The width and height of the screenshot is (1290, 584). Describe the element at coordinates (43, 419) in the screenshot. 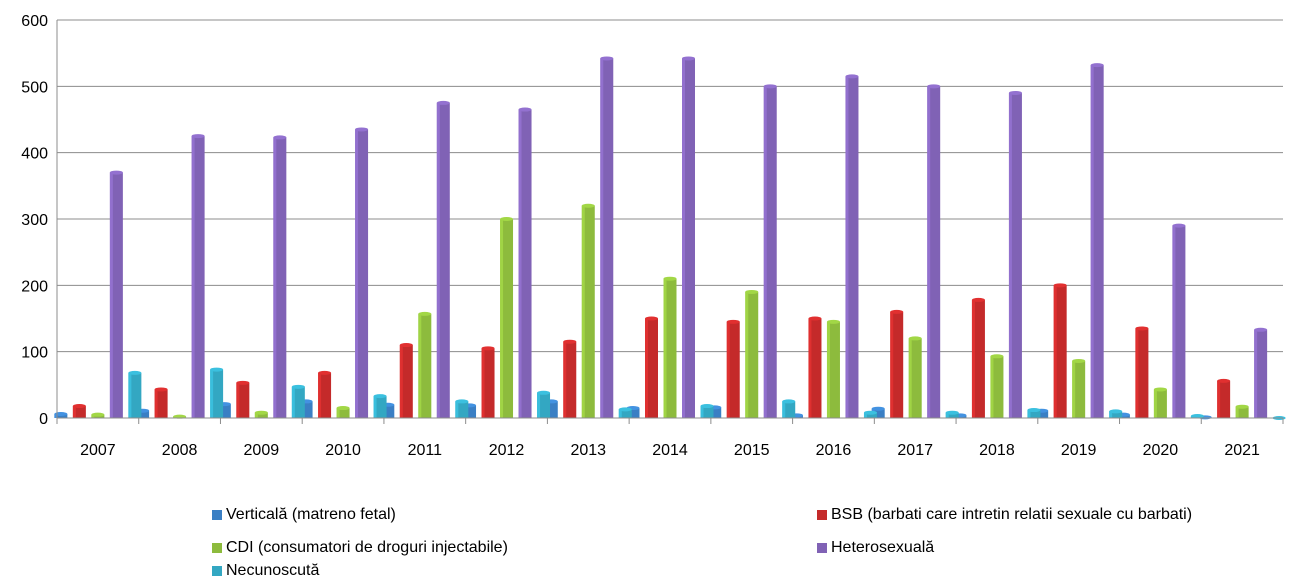

I see `y-tick-label: 0` at that location.